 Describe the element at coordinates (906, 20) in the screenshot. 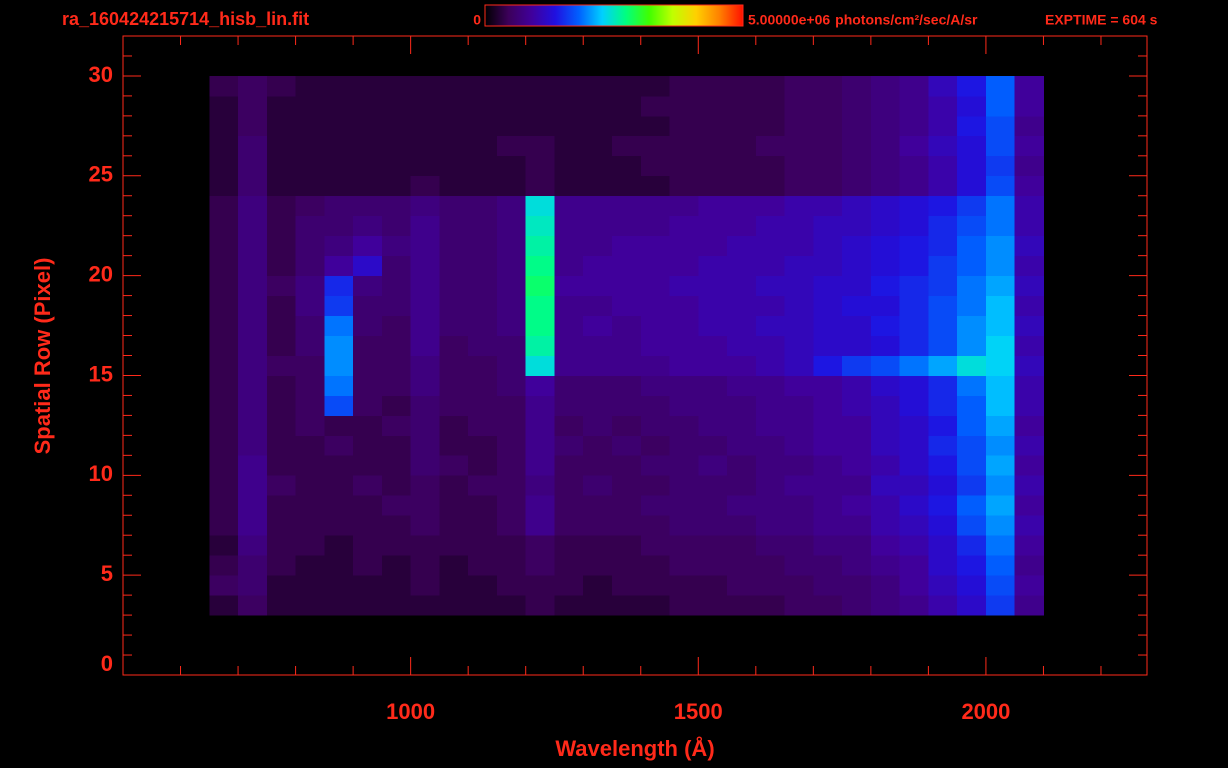

I see `colorbar-unit: photons/cm²/sec/A/sr` at that location.